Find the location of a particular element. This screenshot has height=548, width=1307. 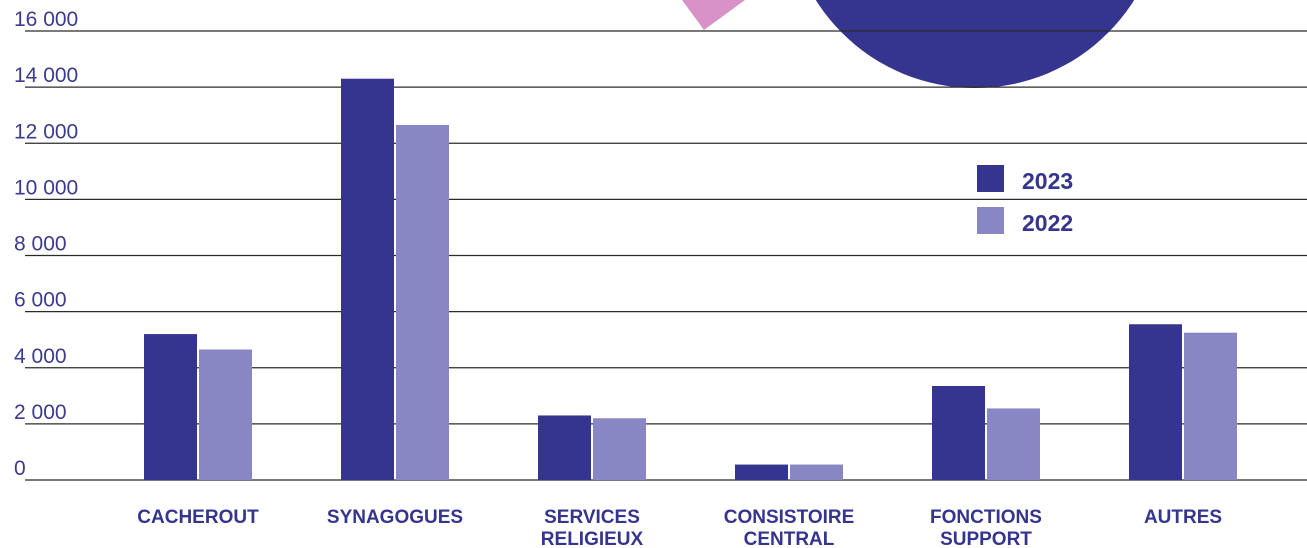

y-tick-label: 4 000 is located at coordinates (40, 356).